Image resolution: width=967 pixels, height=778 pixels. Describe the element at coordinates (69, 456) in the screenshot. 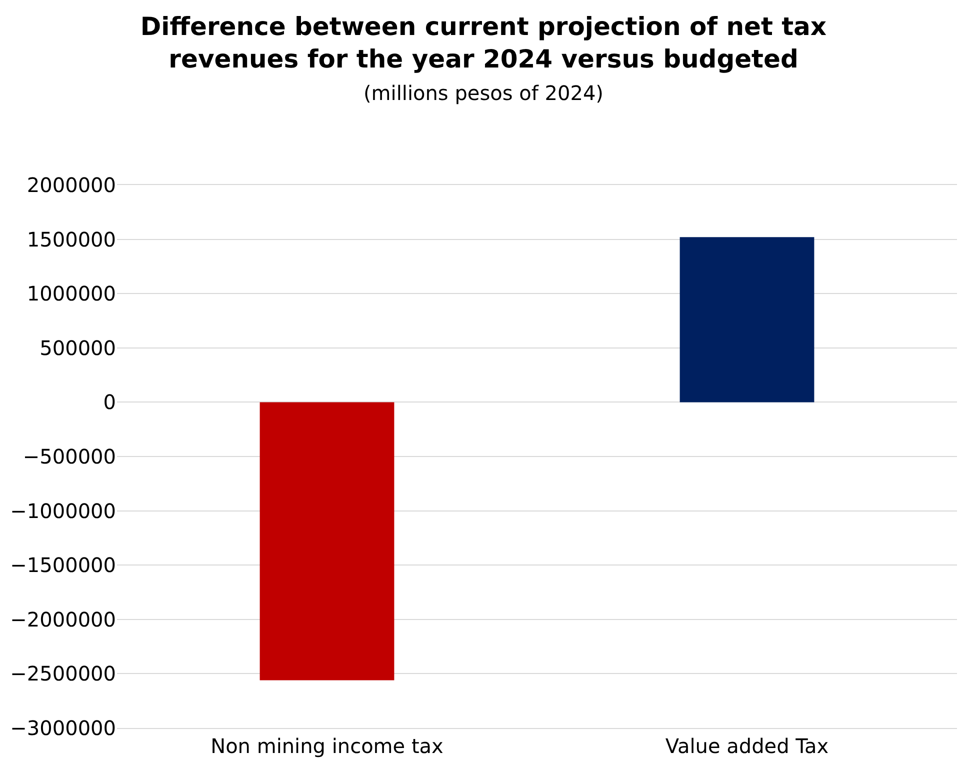

I see `y-tick-label: −500000` at that location.